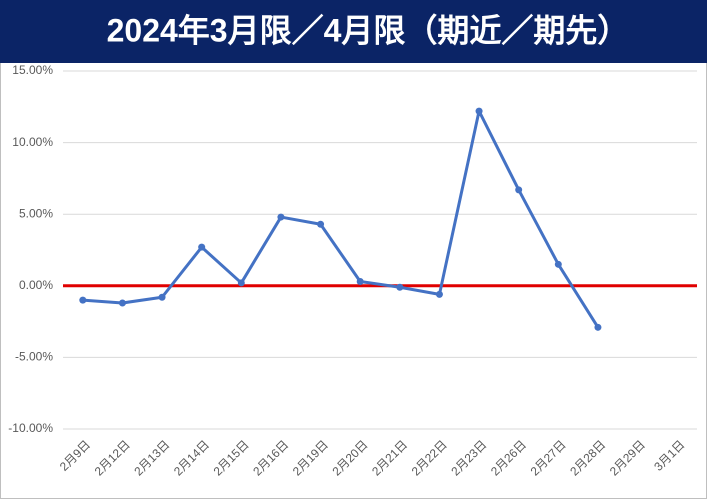 The image size is (707, 499). Describe the element at coordinates (32, 142) in the screenshot. I see `y-tick-label: 10.00%` at that location.